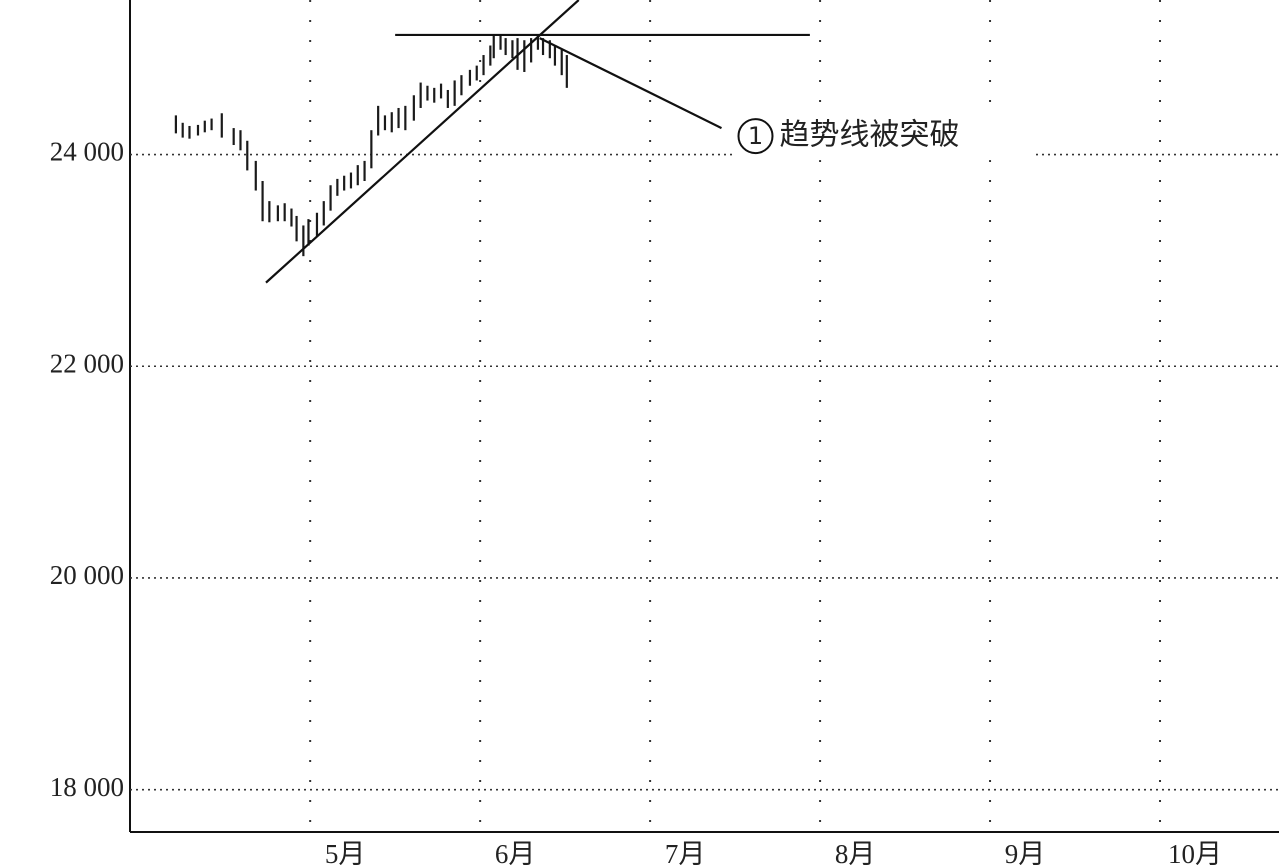 The image size is (1279, 865). I want to click on y-tick-label: 22 000, so click(87, 363).